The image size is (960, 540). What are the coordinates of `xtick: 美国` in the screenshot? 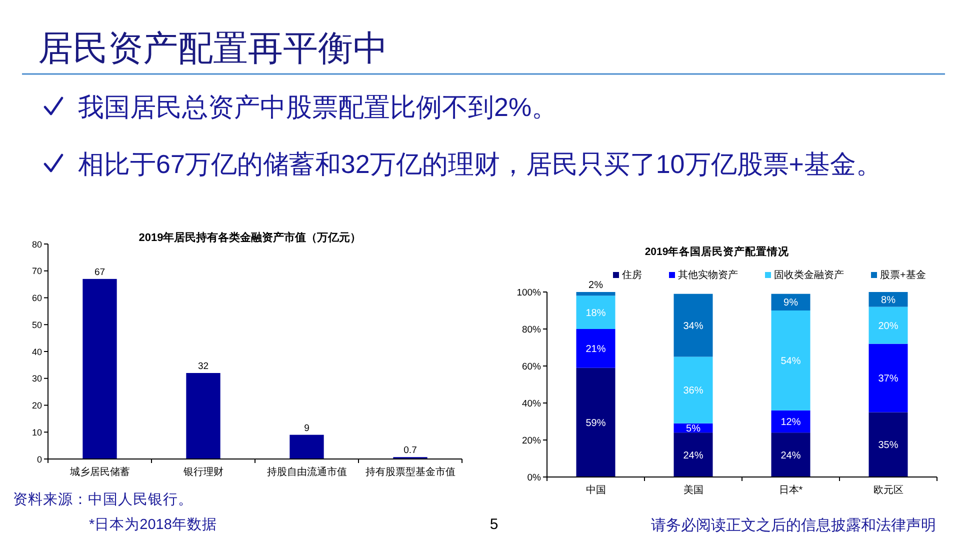 It's located at (693, 490).